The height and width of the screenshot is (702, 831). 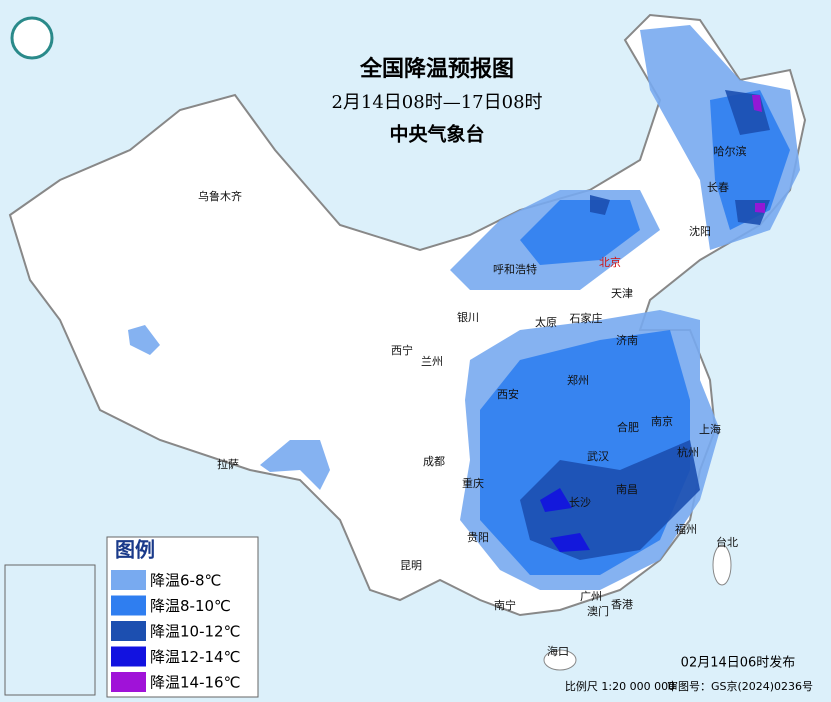 What do you see at coordinates (730, 151) in the screenshot?
I see `city-label: 哈尔滨` at bounding box center [730, 151].